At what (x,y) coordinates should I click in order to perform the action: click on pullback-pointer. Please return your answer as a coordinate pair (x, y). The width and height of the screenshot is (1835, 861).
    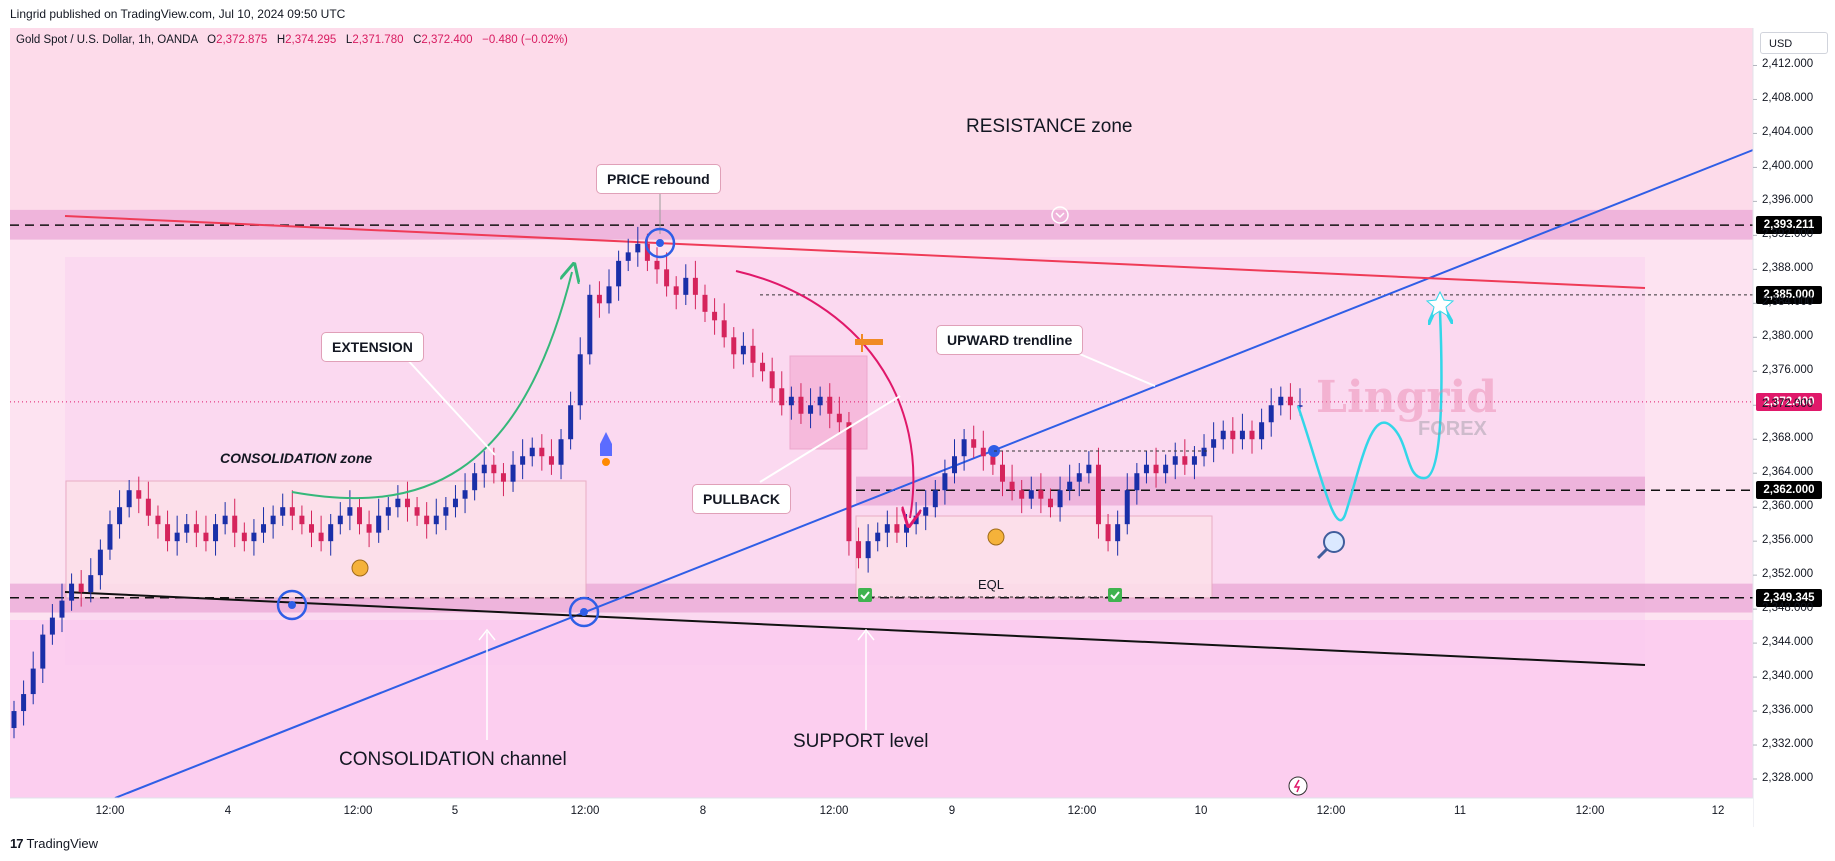
    Looking at the image, I should click on (830, 439).